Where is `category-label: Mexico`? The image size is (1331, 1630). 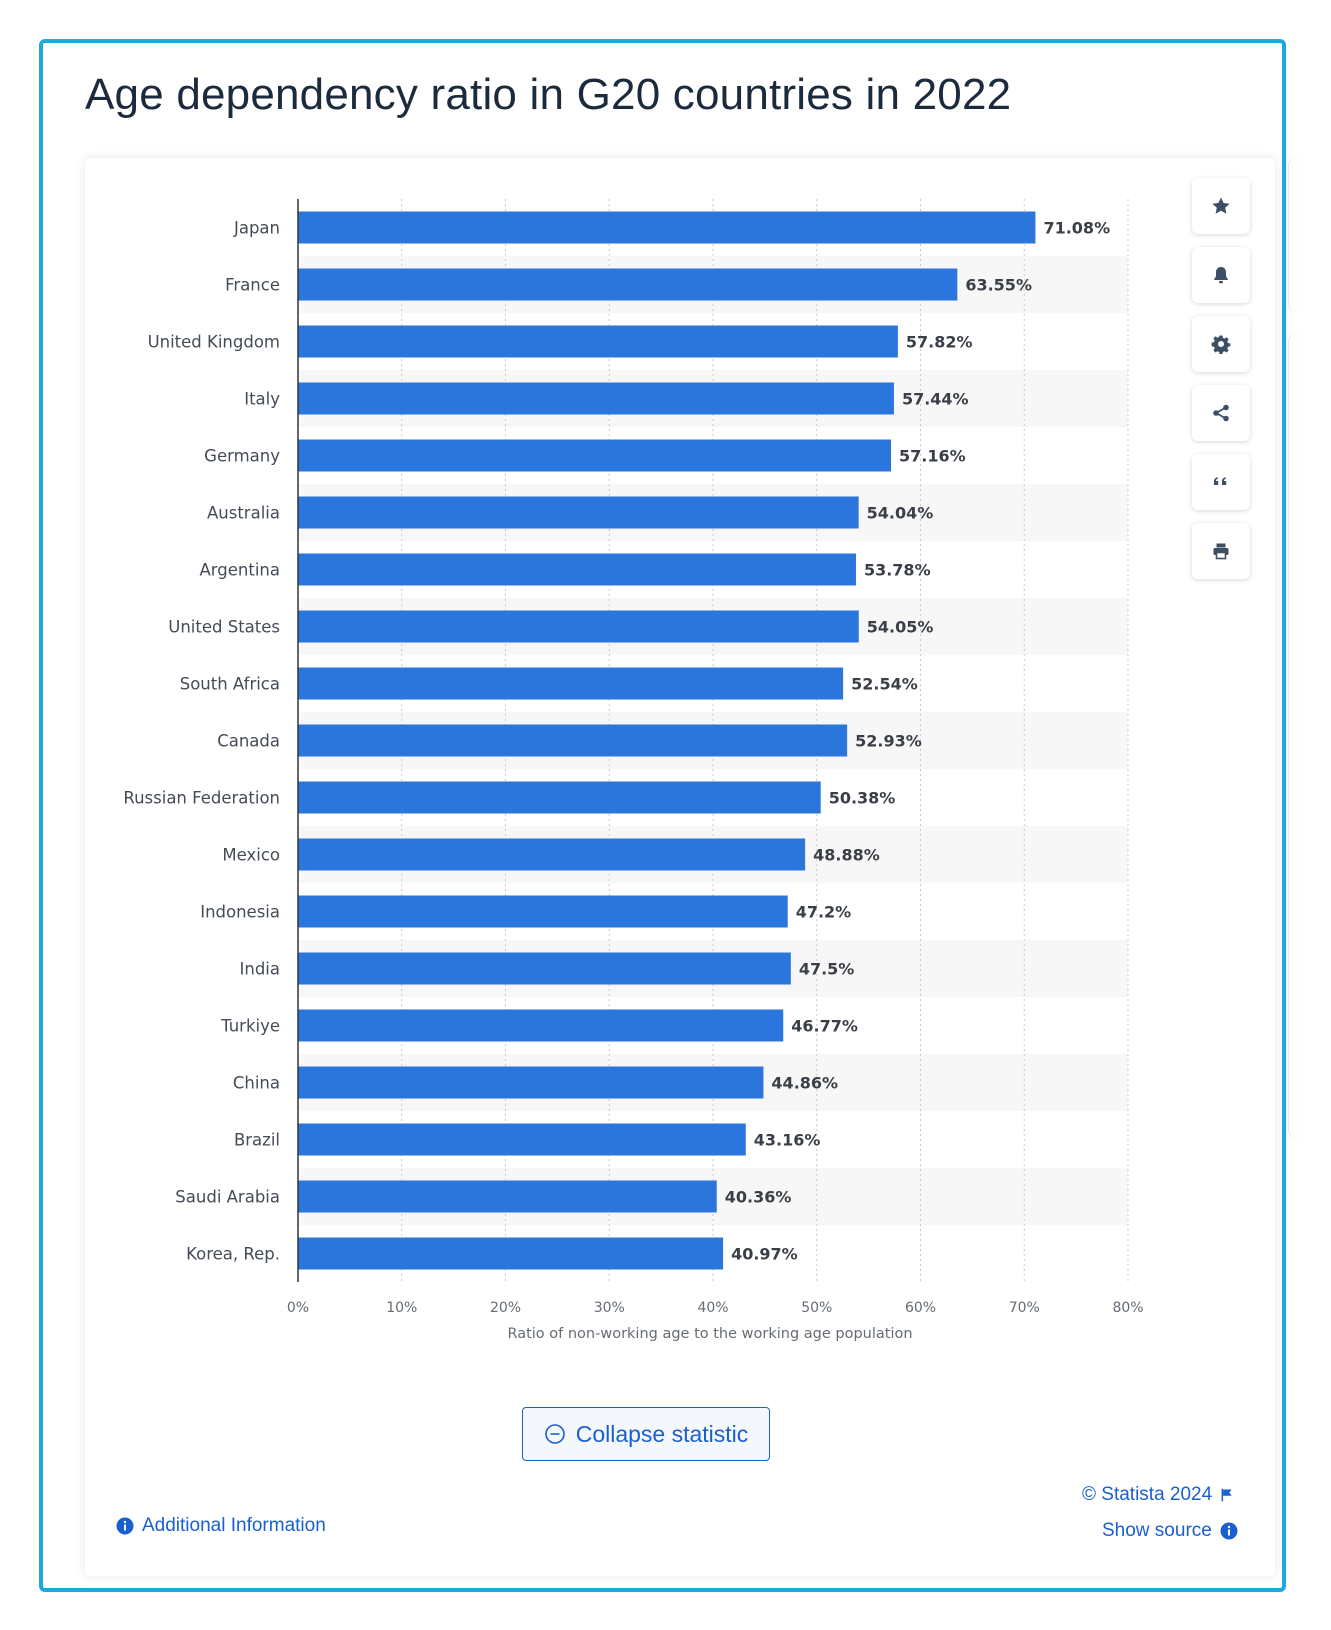
category-label: Mexico is located at coordinates (251, 855).